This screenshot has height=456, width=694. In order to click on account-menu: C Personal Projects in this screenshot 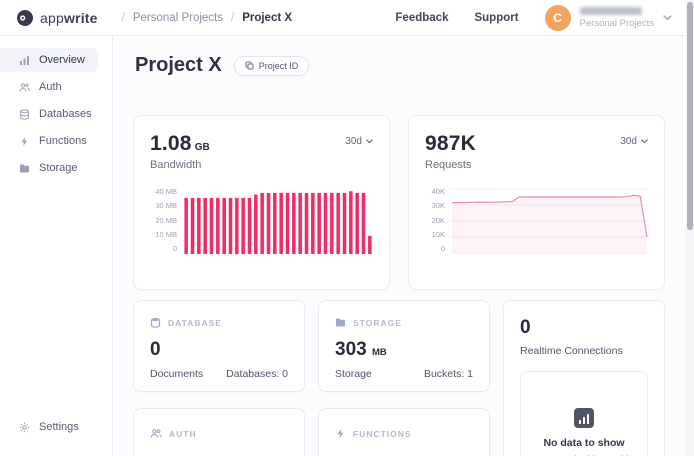, I will do `click(608, 17)`.